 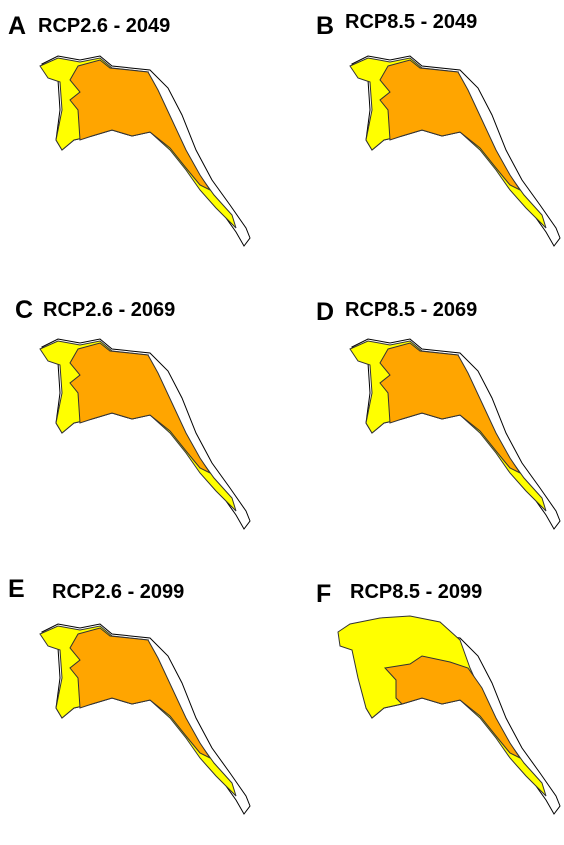 What do you see at coordinates (325, 26) in the screenshot?
I see `panel-letter: B` at bounding box center [325, 26].